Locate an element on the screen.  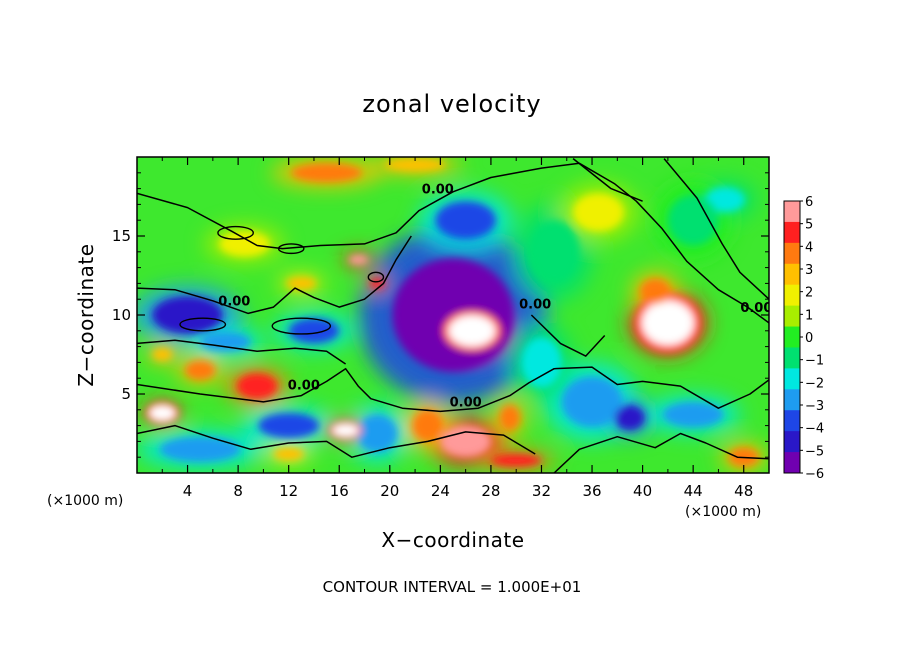
x-tick-label: 36 is located at coordinates (591, 491).